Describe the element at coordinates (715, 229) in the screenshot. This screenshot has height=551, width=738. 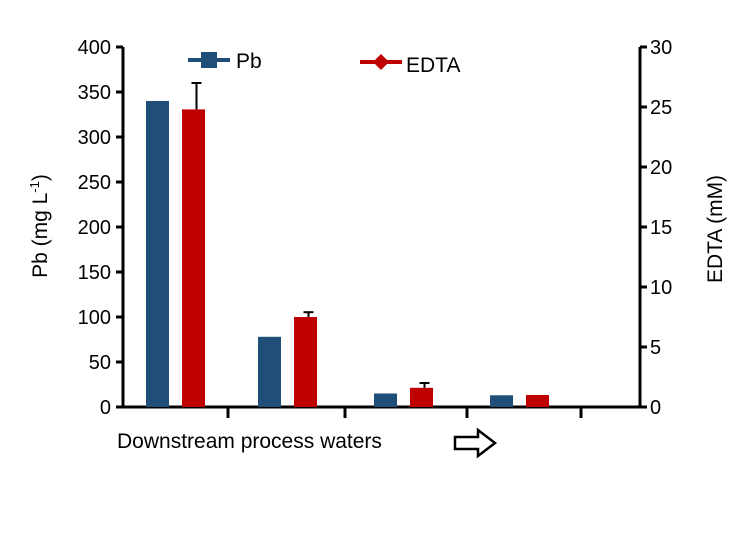
I see `y2-axis-title: EDTA (mM)` at that location.